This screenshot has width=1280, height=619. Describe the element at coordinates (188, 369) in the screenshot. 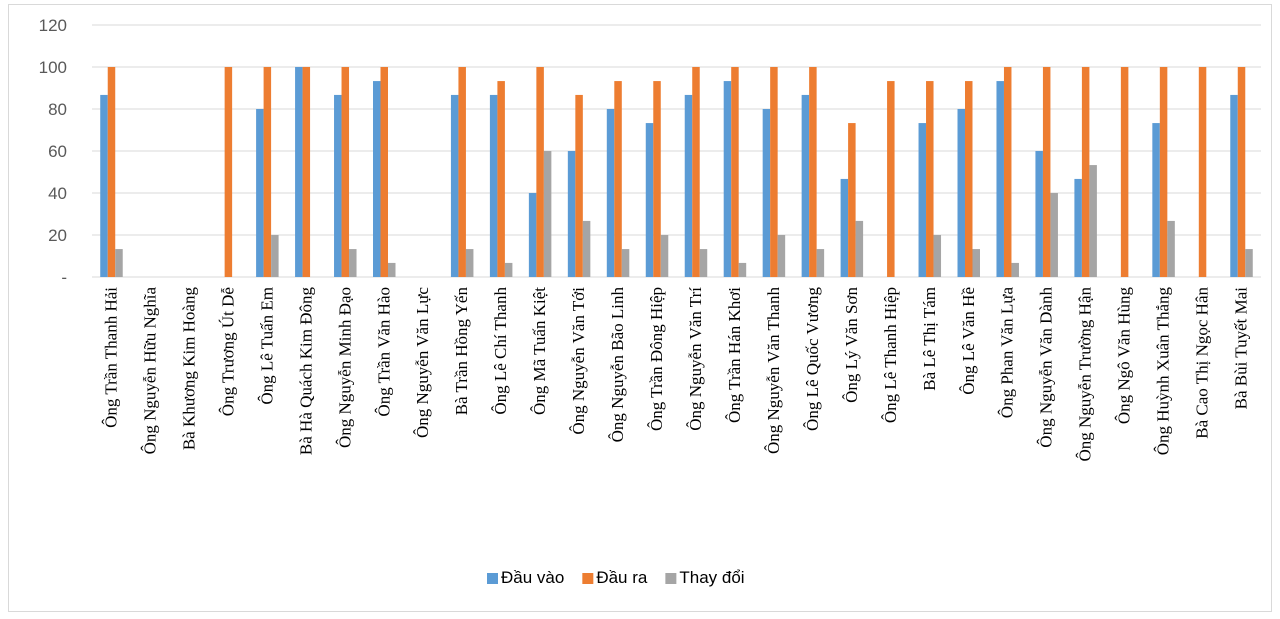

I see `x-tick-label: Bà Khương Kim Hoàng` at that location.